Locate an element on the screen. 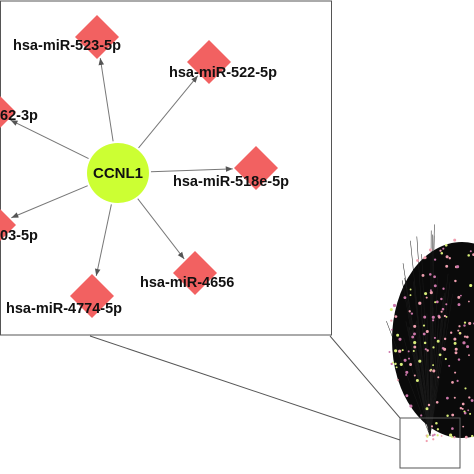 This screenshot has width=474, height=474. zoom-highlight-box is located at coordinates (430, 443).